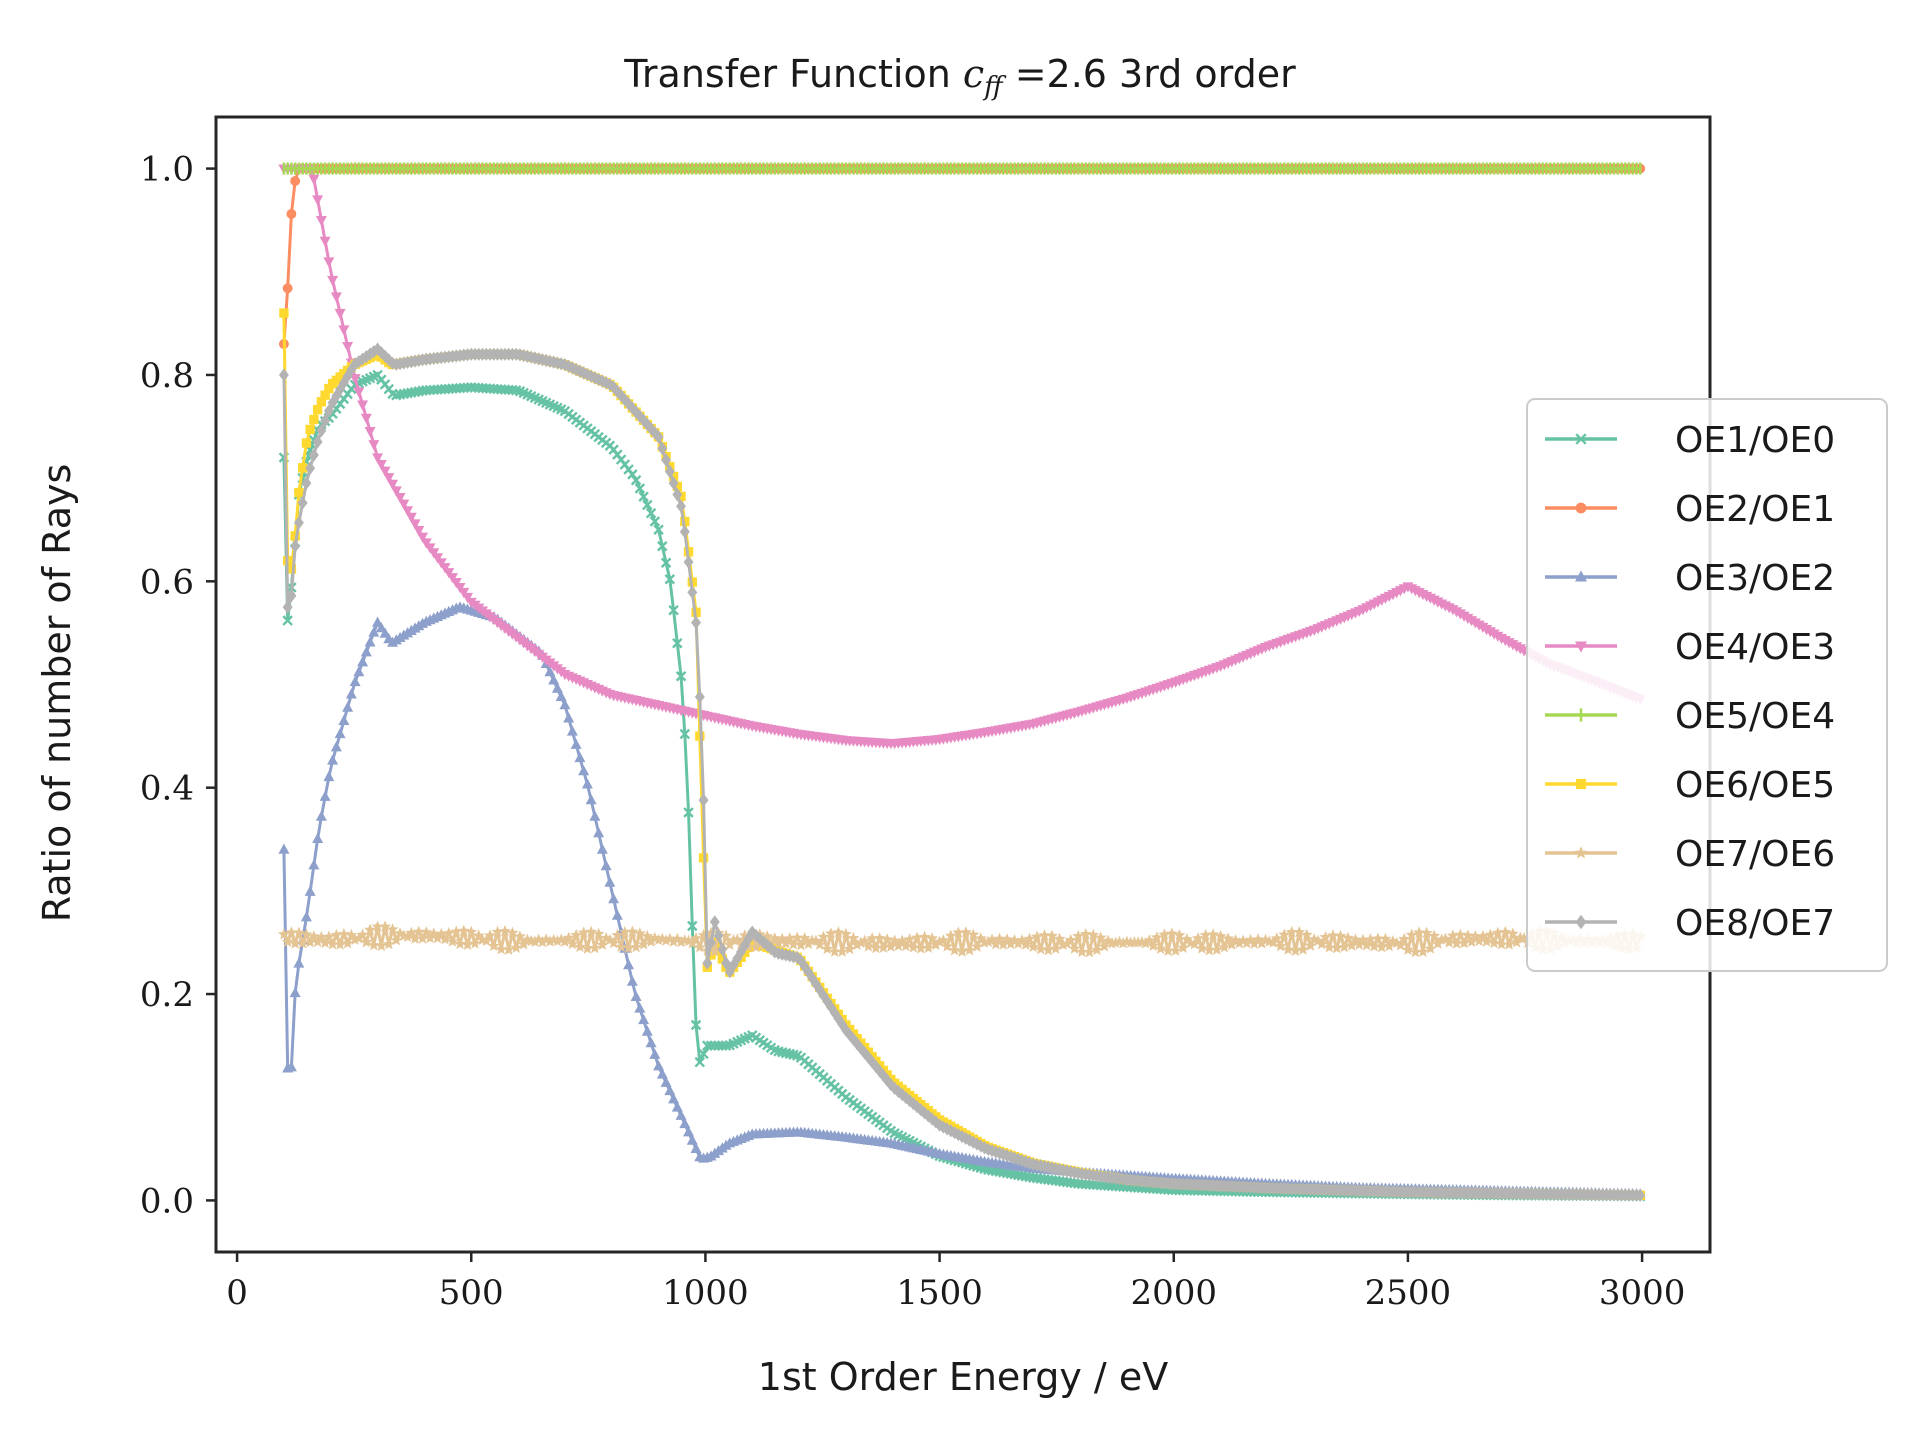 This screenshot has height=1445, width=1920. I want to click on legend-entry: OE4/OE3, so click(1690, 647).